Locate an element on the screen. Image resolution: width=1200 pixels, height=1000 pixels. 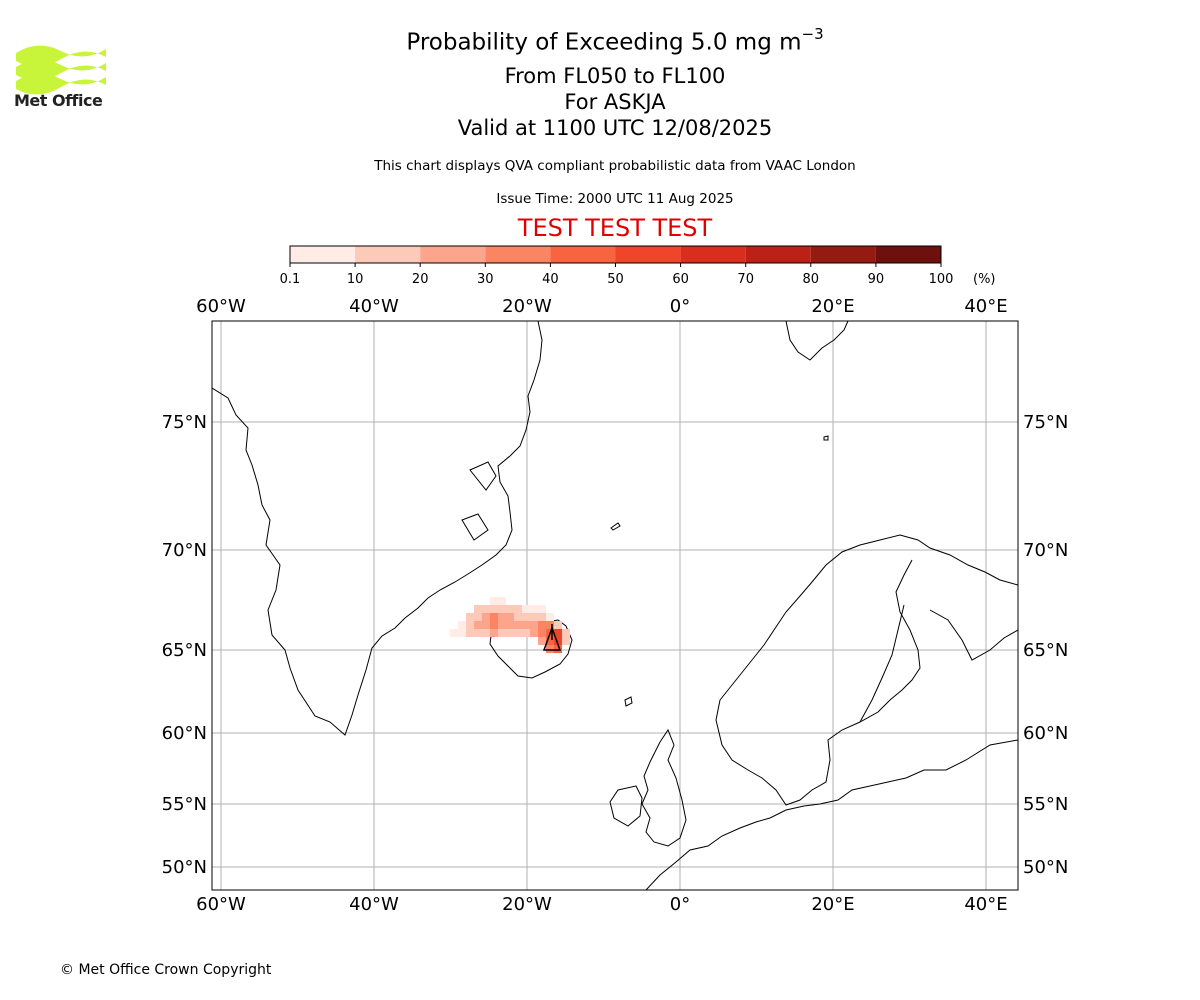
colorbar-tick-label: 30 is located at coordinates (485, 279).